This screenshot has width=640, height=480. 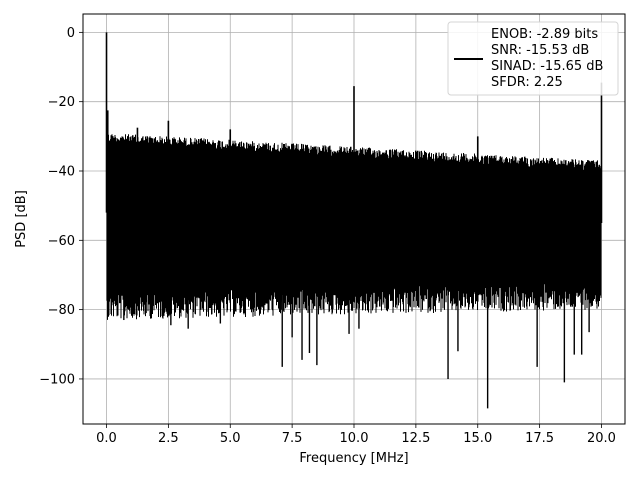 I want to click on x-tick-label: 5.0, so click(x=230, y=438).